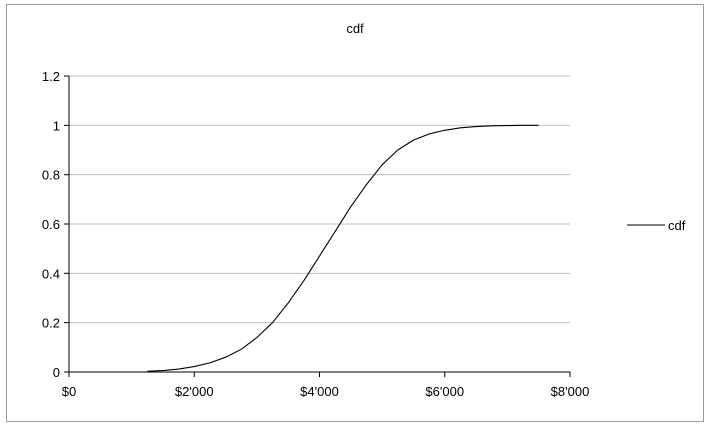 The height and width of the screenshot is (428, 712). I want to click on y-tick-label: 0, so click(56, 372).